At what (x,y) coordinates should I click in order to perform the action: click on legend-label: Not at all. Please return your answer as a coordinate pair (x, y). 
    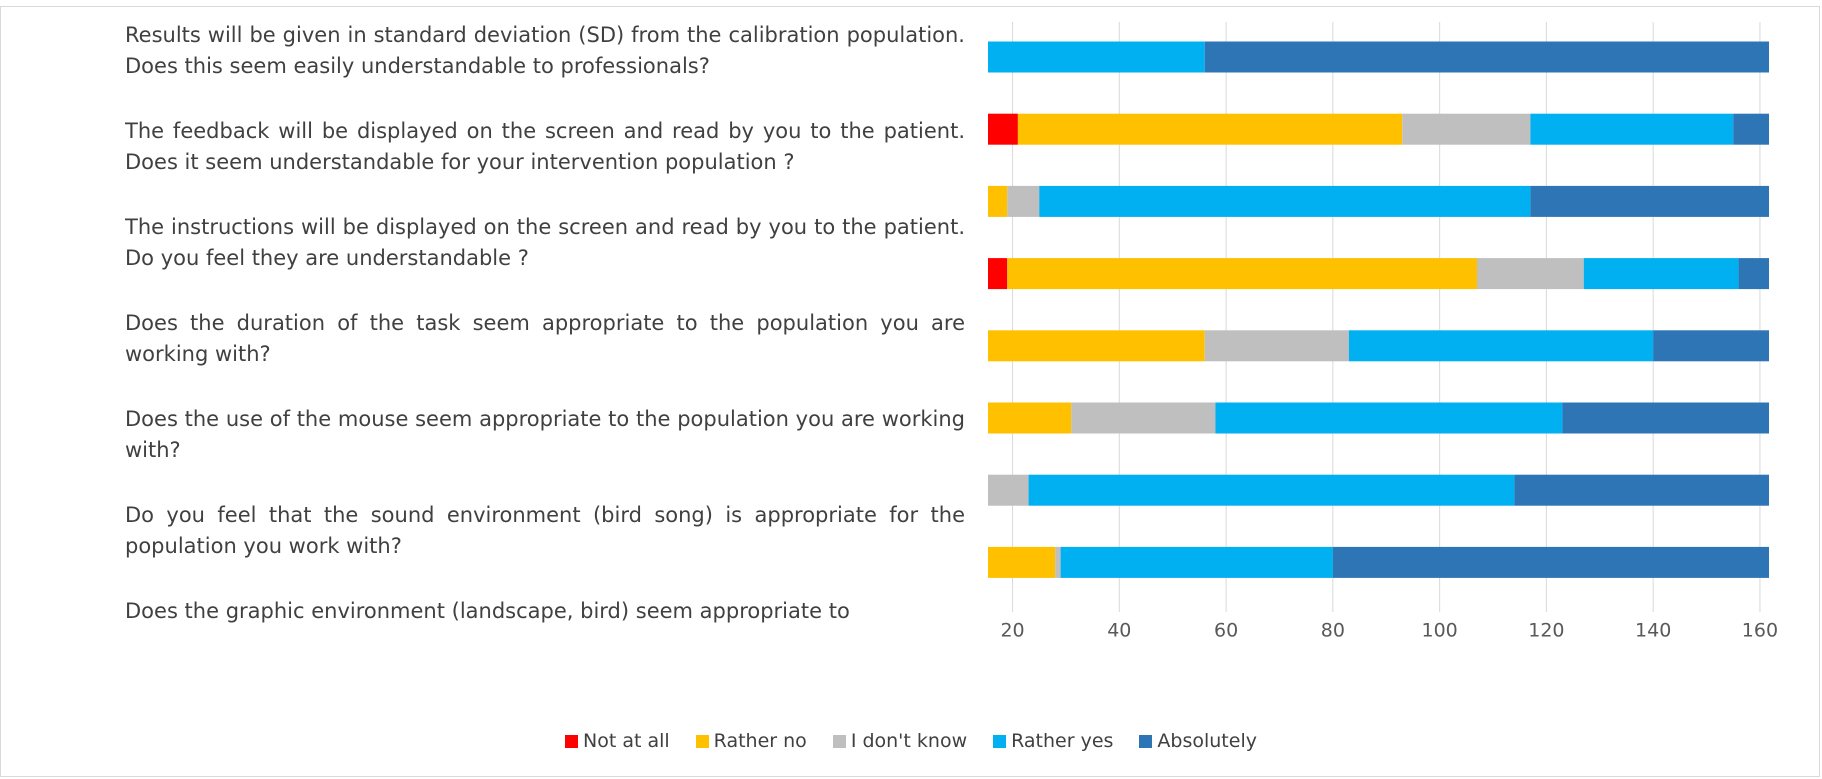
    Looking at the image, I should click on (626, 741).